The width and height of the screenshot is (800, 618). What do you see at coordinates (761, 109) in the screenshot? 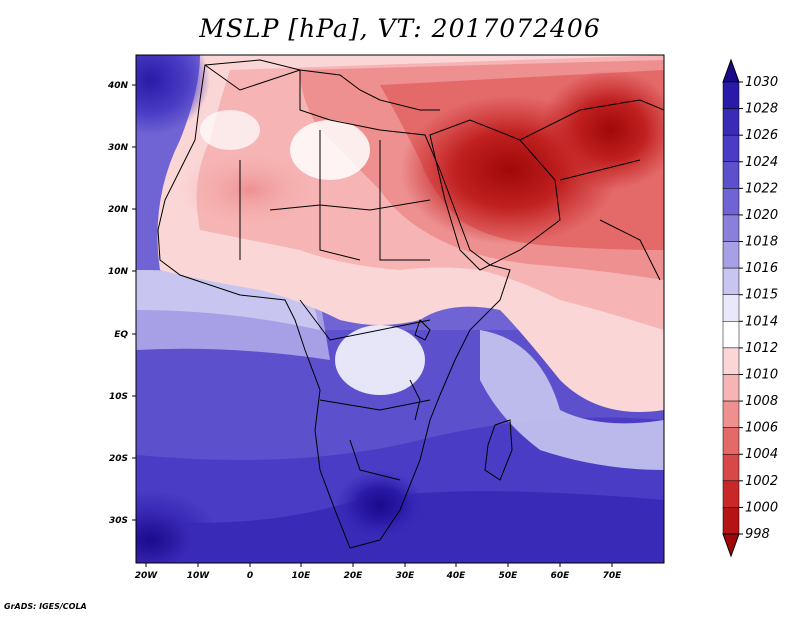
I see `colorbar-level-label: 1028` at bounding box center [761, 109].